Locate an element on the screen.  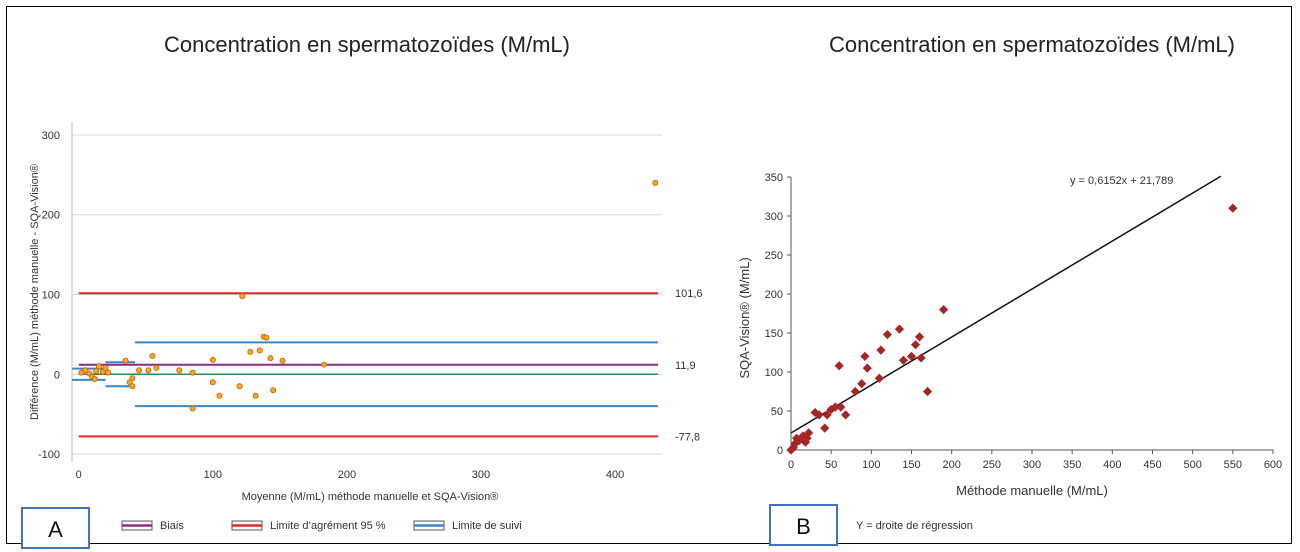
legend-bias-label: Biais is located at coordinates (172, 526).